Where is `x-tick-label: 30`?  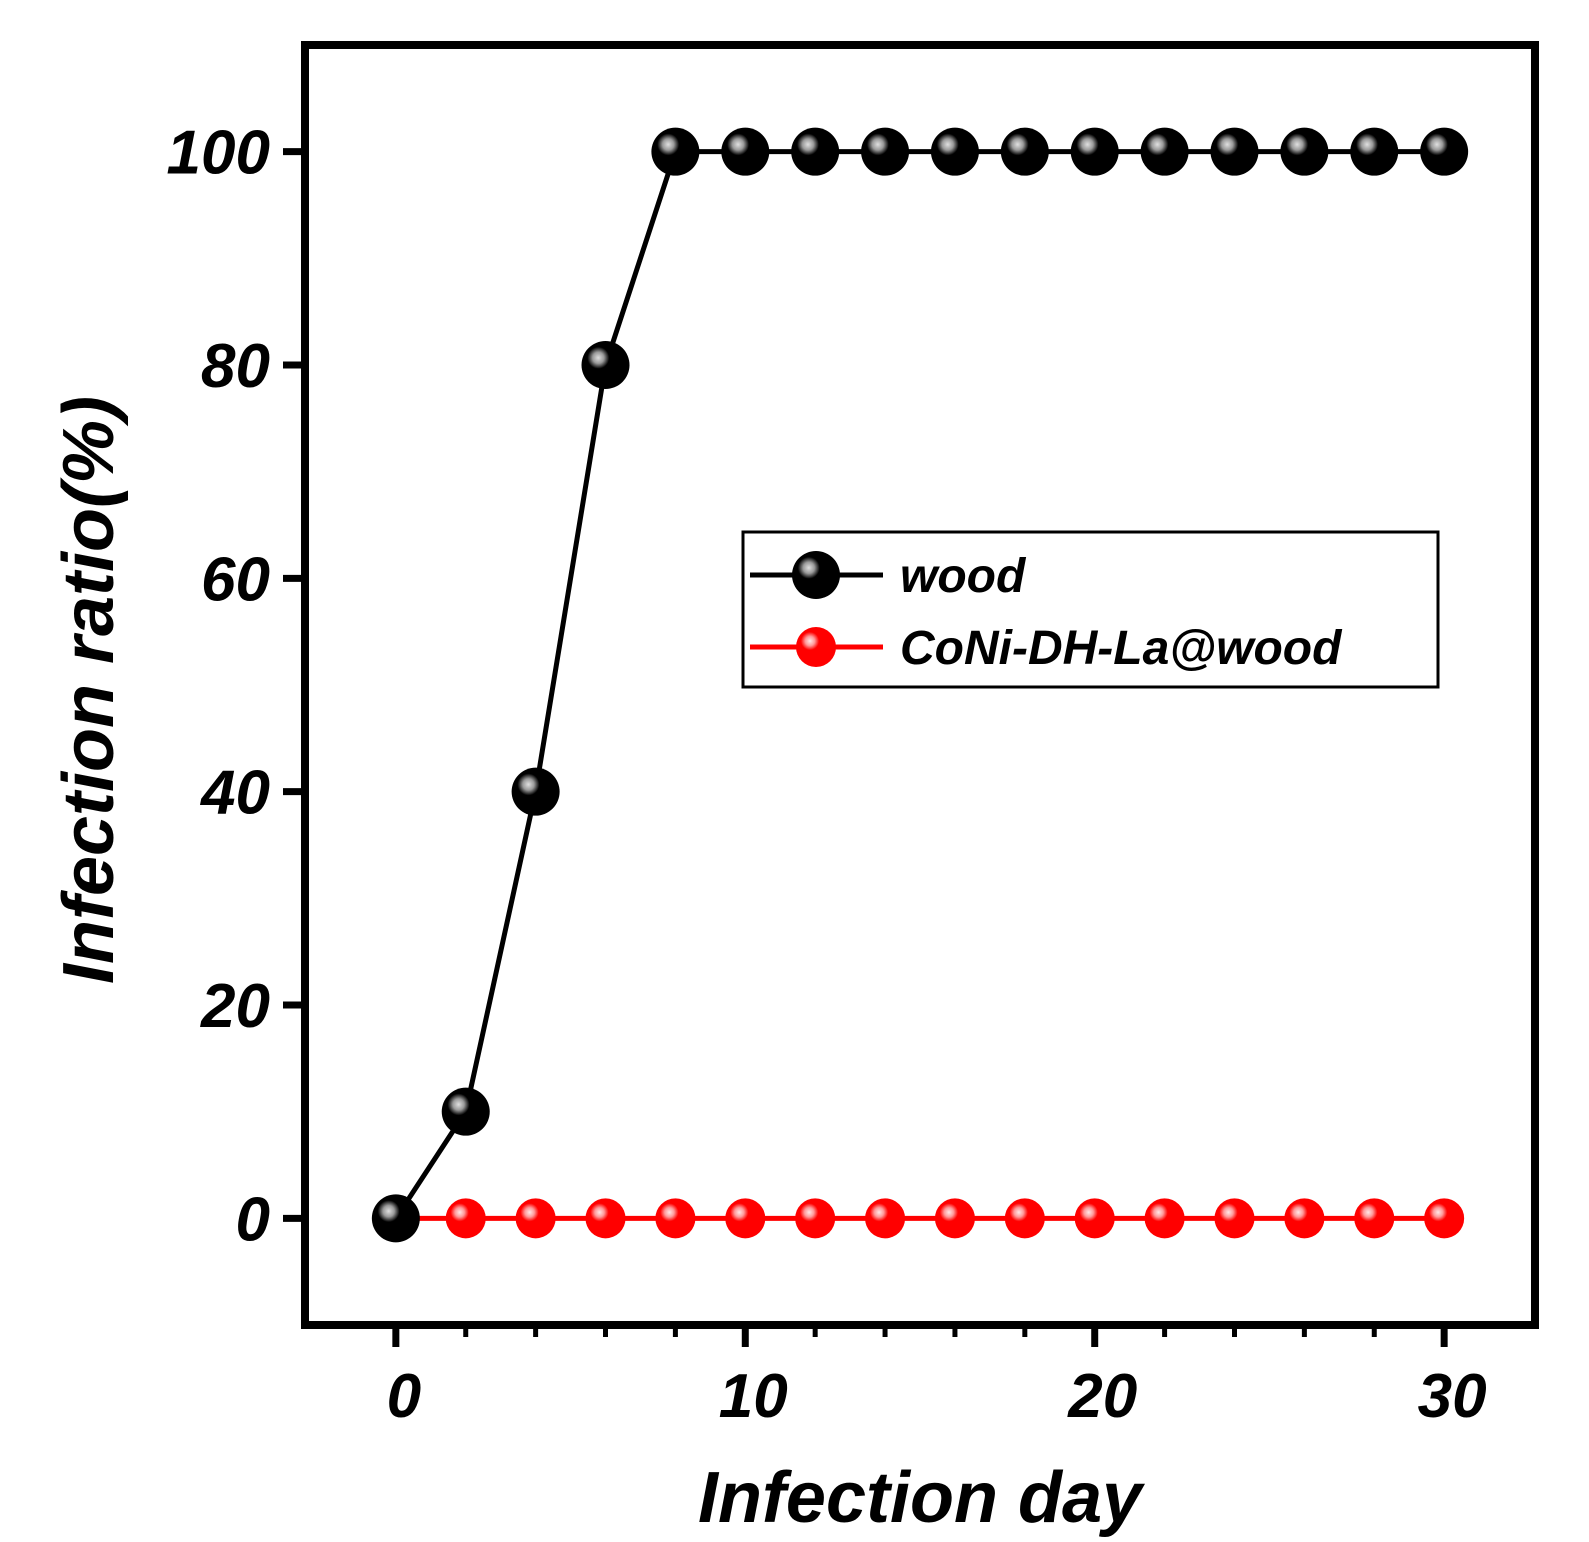 x-tick-label: 30 is located at coordinates (1452, 1396).